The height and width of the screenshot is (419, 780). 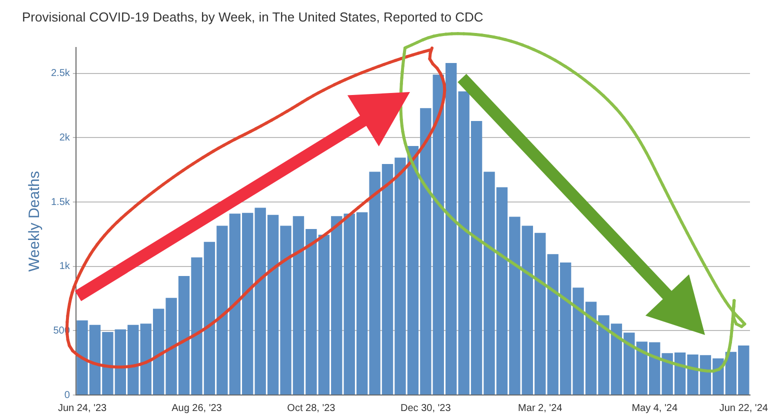 I want to click on y-tick-label: 1.5k, so click(x=60, y=202).